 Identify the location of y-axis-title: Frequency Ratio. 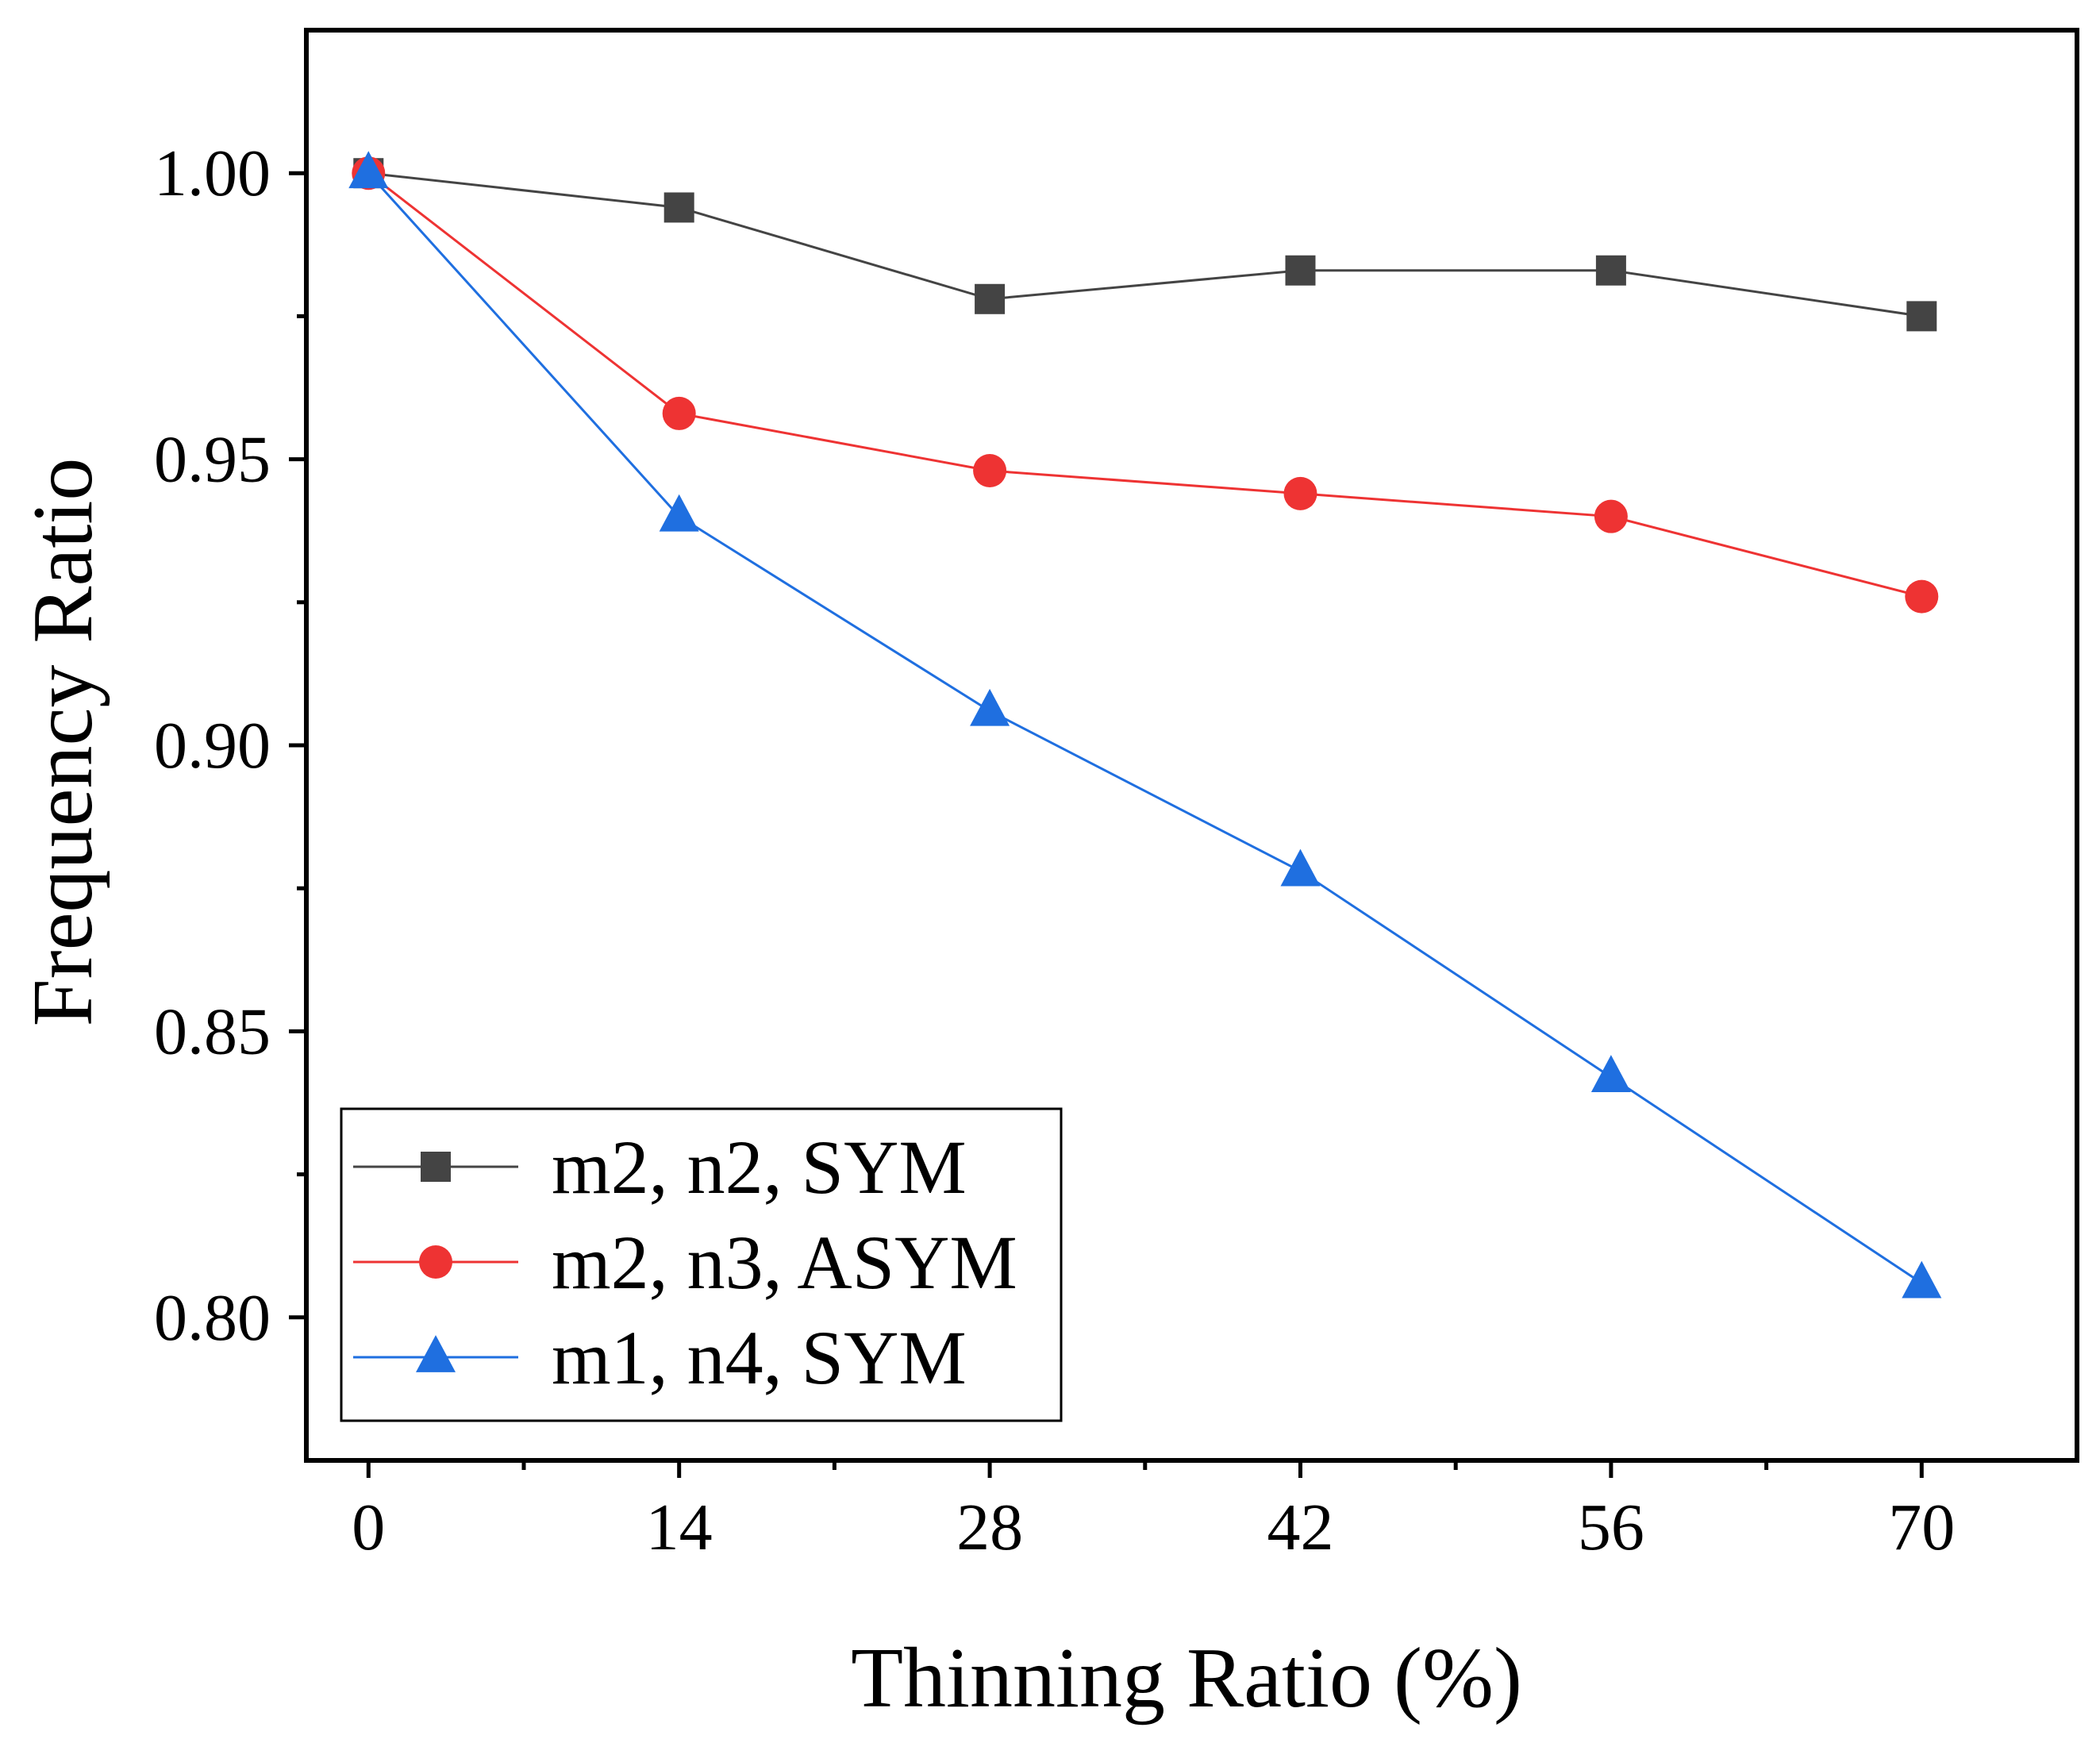
(63, 742).